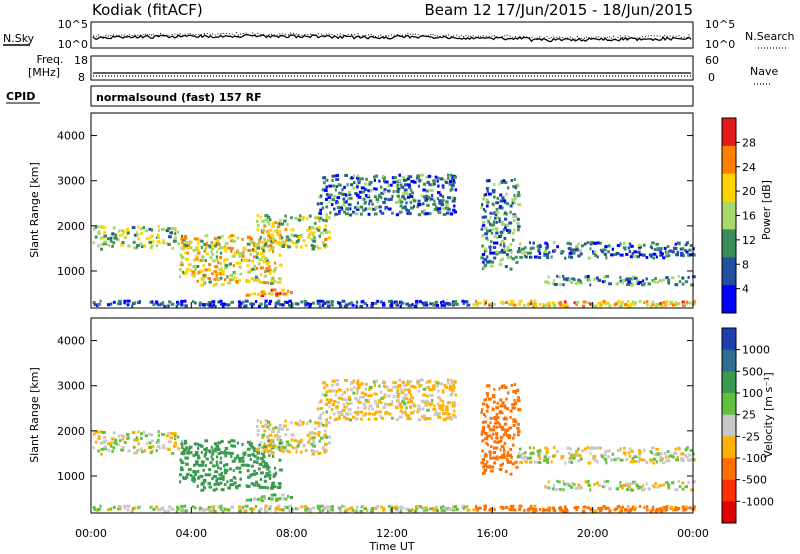 This screenshot has height=554, width=800. What do you see at coordinates (71, 431) in the screenshot?
I see `y-tick-label: 2000` at bounding box center [71, 431].